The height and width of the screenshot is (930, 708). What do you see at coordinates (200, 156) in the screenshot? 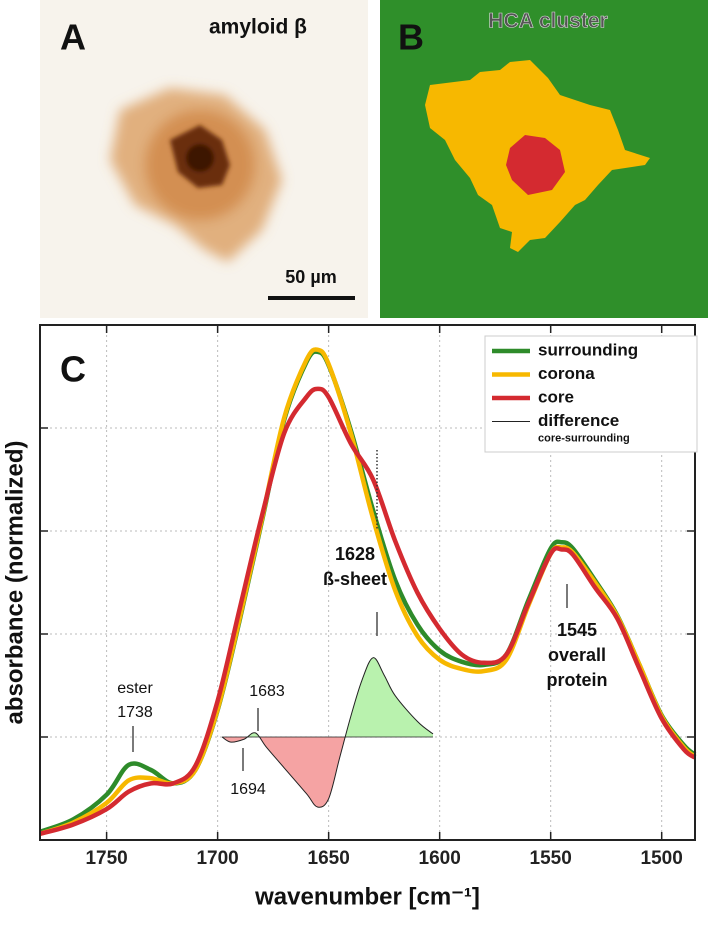
I see `plaque-core` at bounding box center [200, 156].